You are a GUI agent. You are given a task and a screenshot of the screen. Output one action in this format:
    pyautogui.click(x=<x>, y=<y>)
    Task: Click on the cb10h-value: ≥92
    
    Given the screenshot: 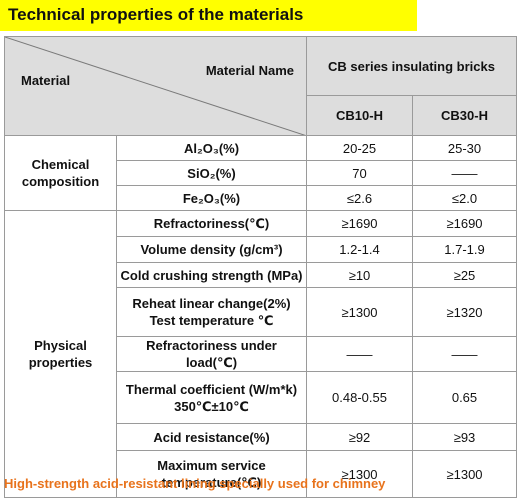 What is the action you would take?
    pyautogui.click(x=359, y=437)
    